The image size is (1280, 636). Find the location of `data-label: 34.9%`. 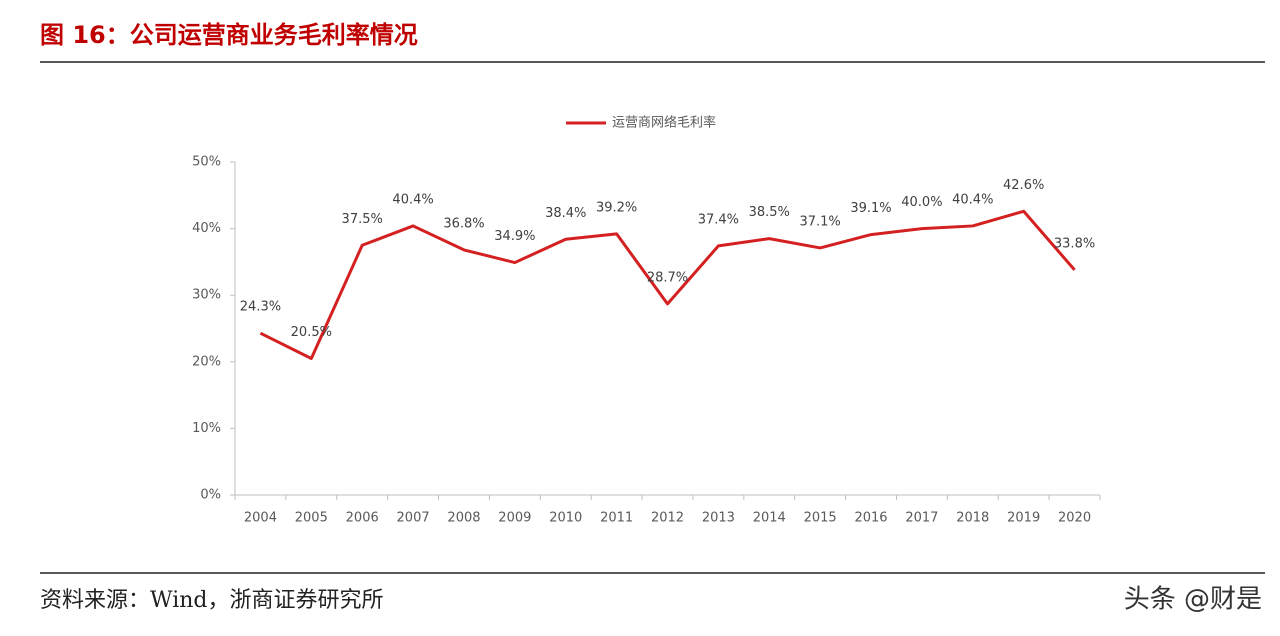

data-label: 34.9% is located at coordinates (514, 236).